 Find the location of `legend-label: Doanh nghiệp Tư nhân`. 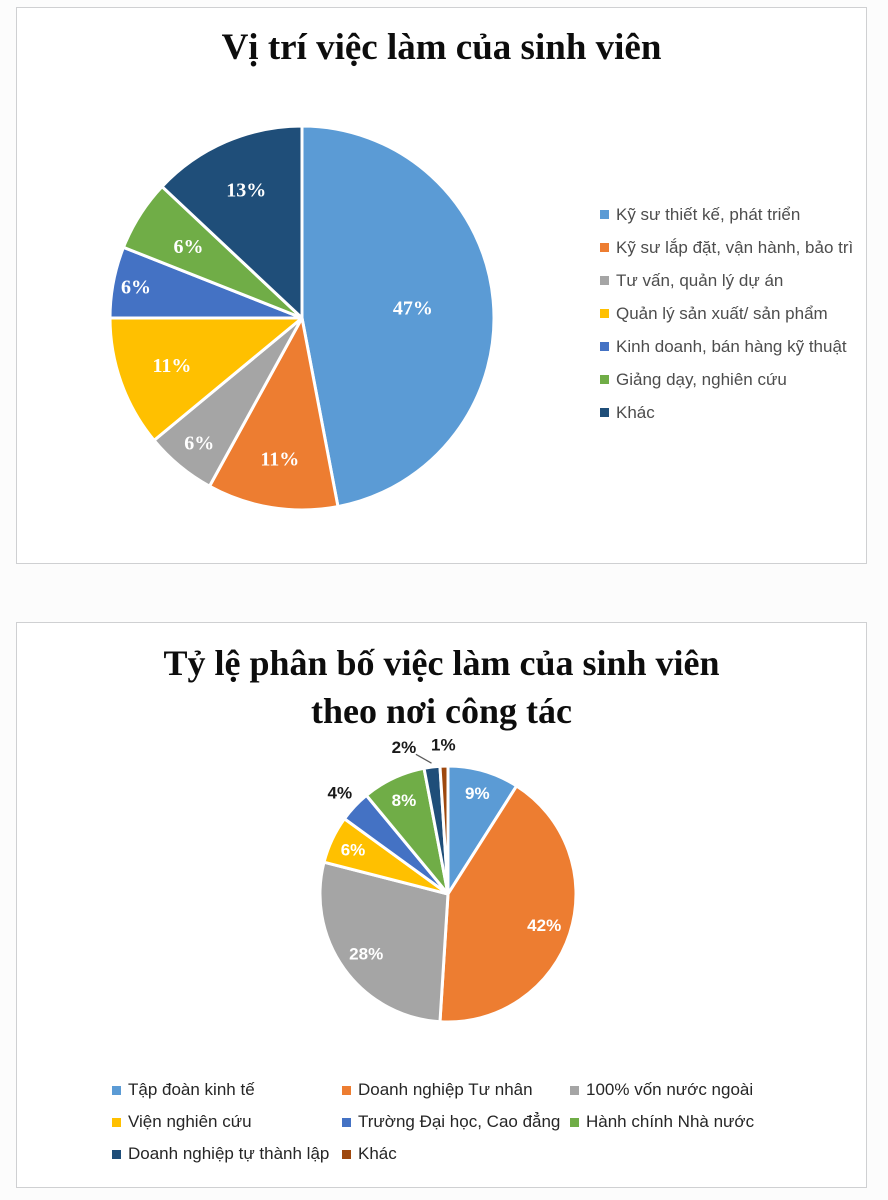

legend-label: Doanh nghiệp Tư nhân is located at coordinates (445, 1089).